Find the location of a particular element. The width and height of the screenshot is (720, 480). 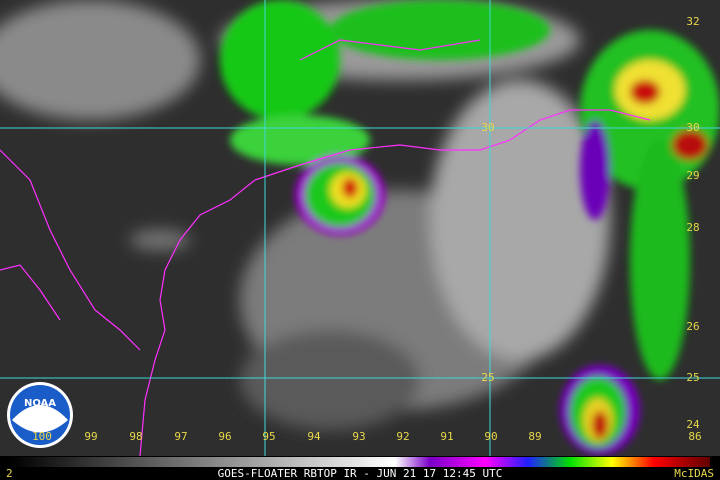

longitude-label: 93 is located at coordinates (358, 436).